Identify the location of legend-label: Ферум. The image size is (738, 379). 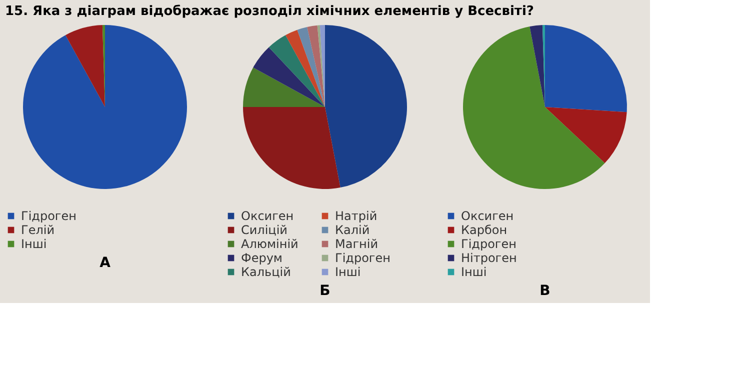
(261, 258).